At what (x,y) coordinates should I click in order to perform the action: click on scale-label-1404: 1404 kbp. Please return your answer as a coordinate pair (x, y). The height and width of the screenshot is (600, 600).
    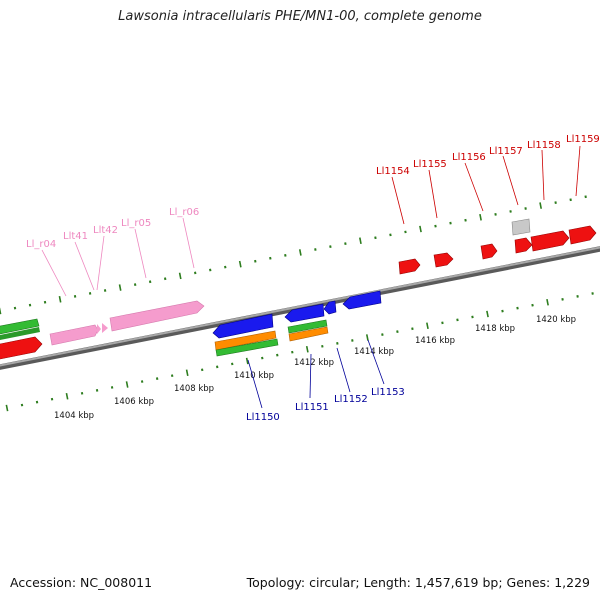
    Looking at the image, I should click on (74, 416).